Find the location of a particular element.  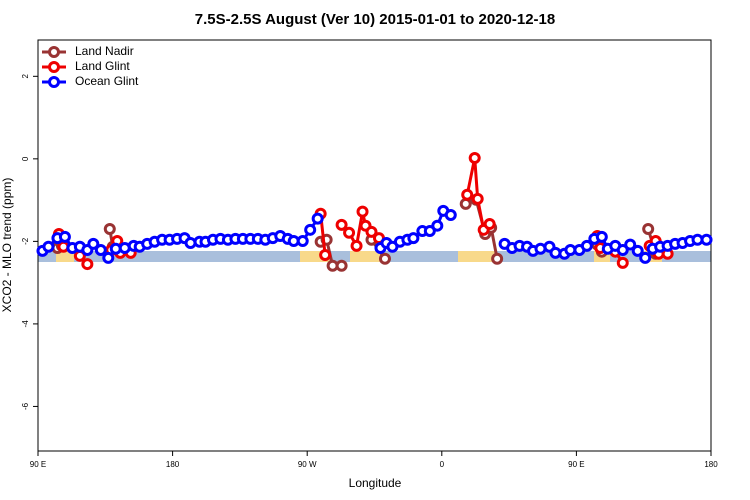

y-tick-label: -2 is located at coordinates (25, 241).